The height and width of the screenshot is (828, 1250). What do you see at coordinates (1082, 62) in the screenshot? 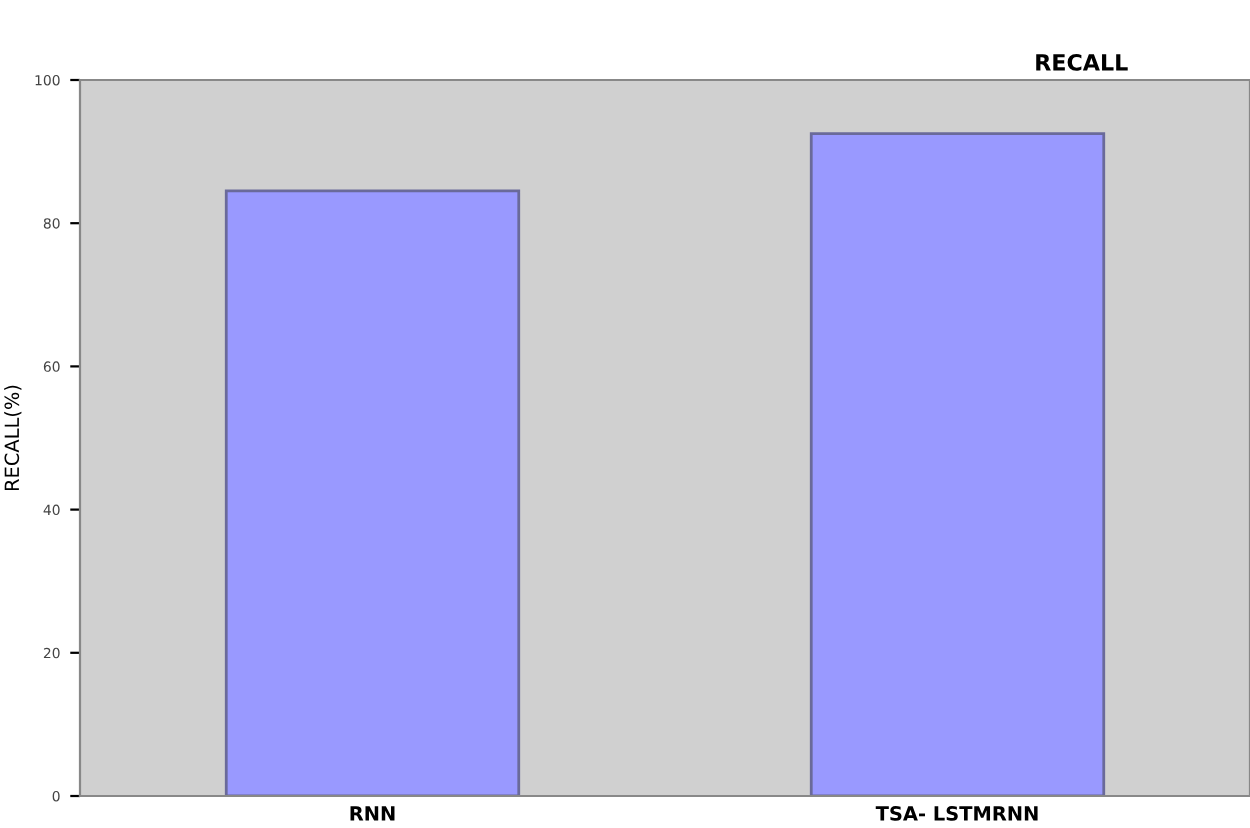
I see `chart-title: RECALL` at bounding box center [1082, 62].